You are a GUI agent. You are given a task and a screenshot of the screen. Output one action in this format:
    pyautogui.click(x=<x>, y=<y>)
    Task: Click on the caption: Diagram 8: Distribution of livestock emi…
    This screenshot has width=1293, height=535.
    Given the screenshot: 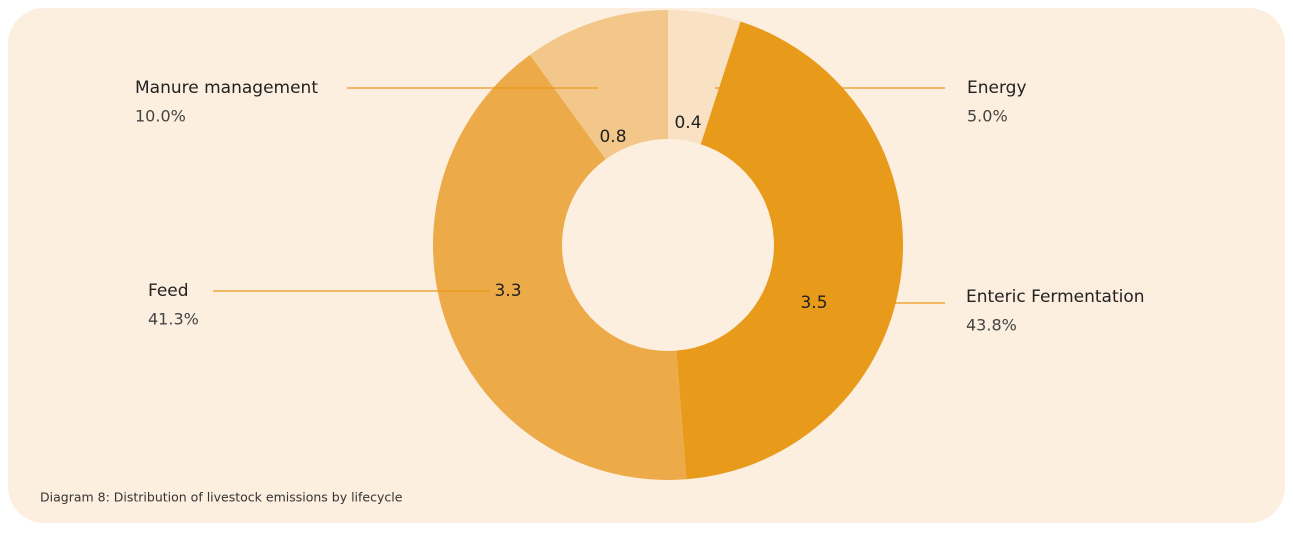 What is the action you would take?
    pyautogui.click(x=221, y=497)
    